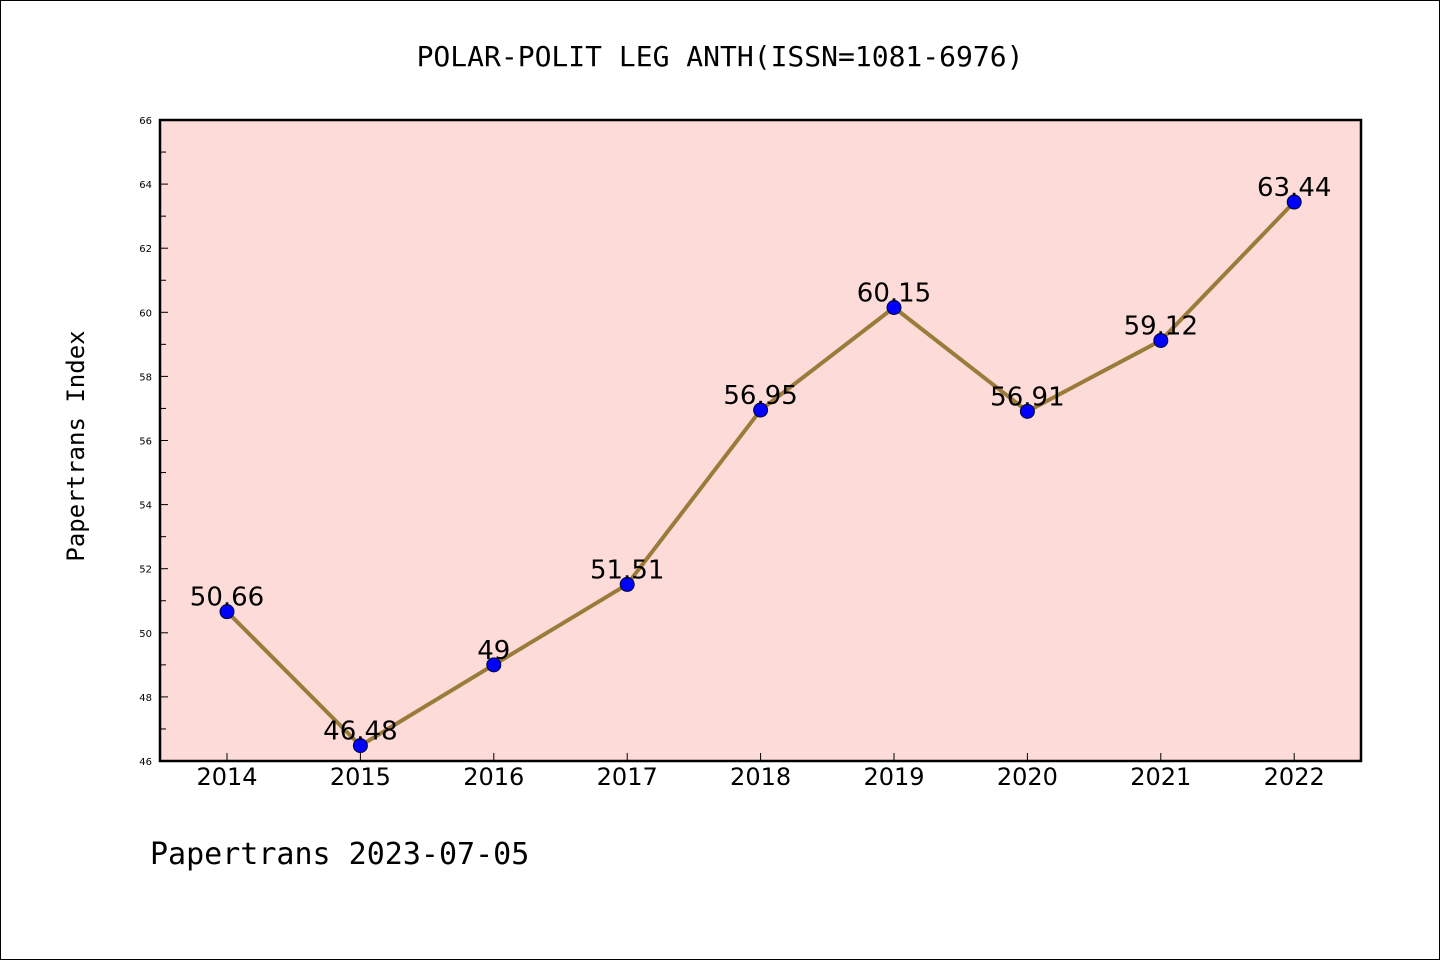  I want to click on y-tick-label: 60, so click(145, 313).